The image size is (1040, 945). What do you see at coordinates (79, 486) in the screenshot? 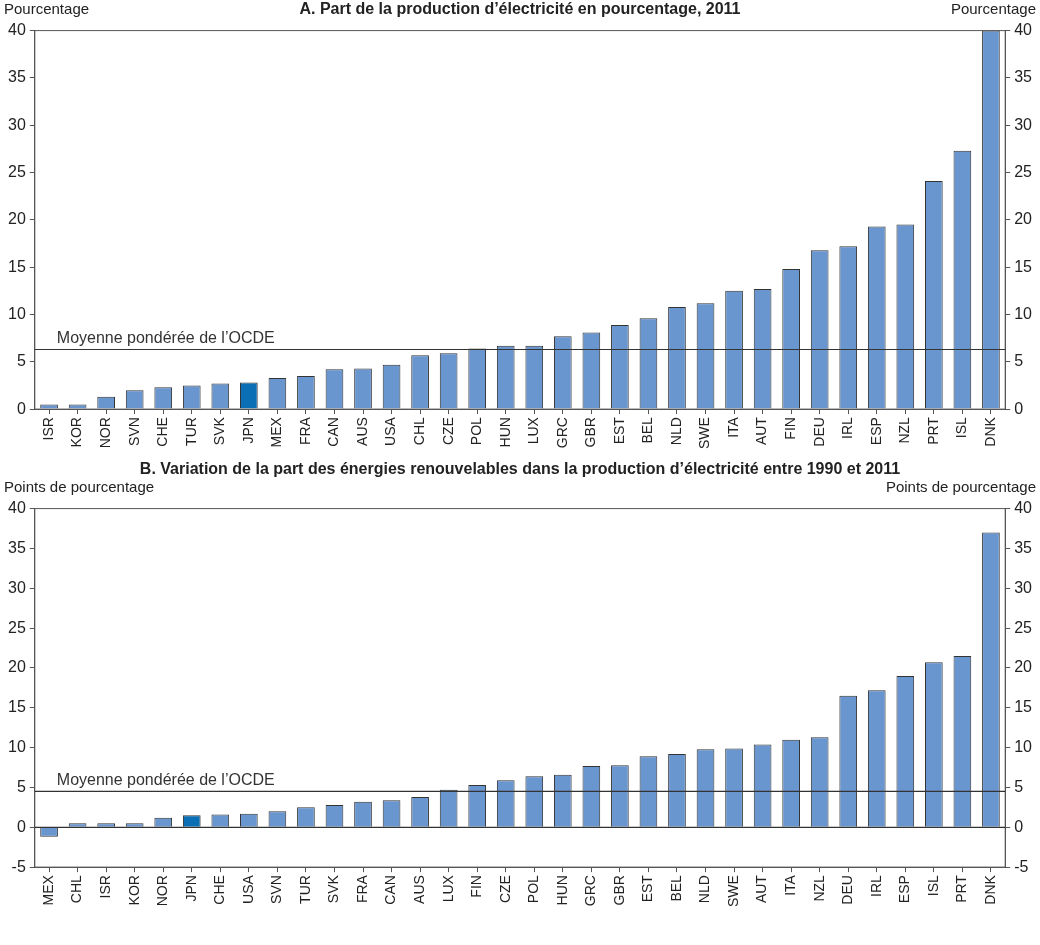
I see `y-axis-title: Points de pourcentage` at bounding box center [79, 486].